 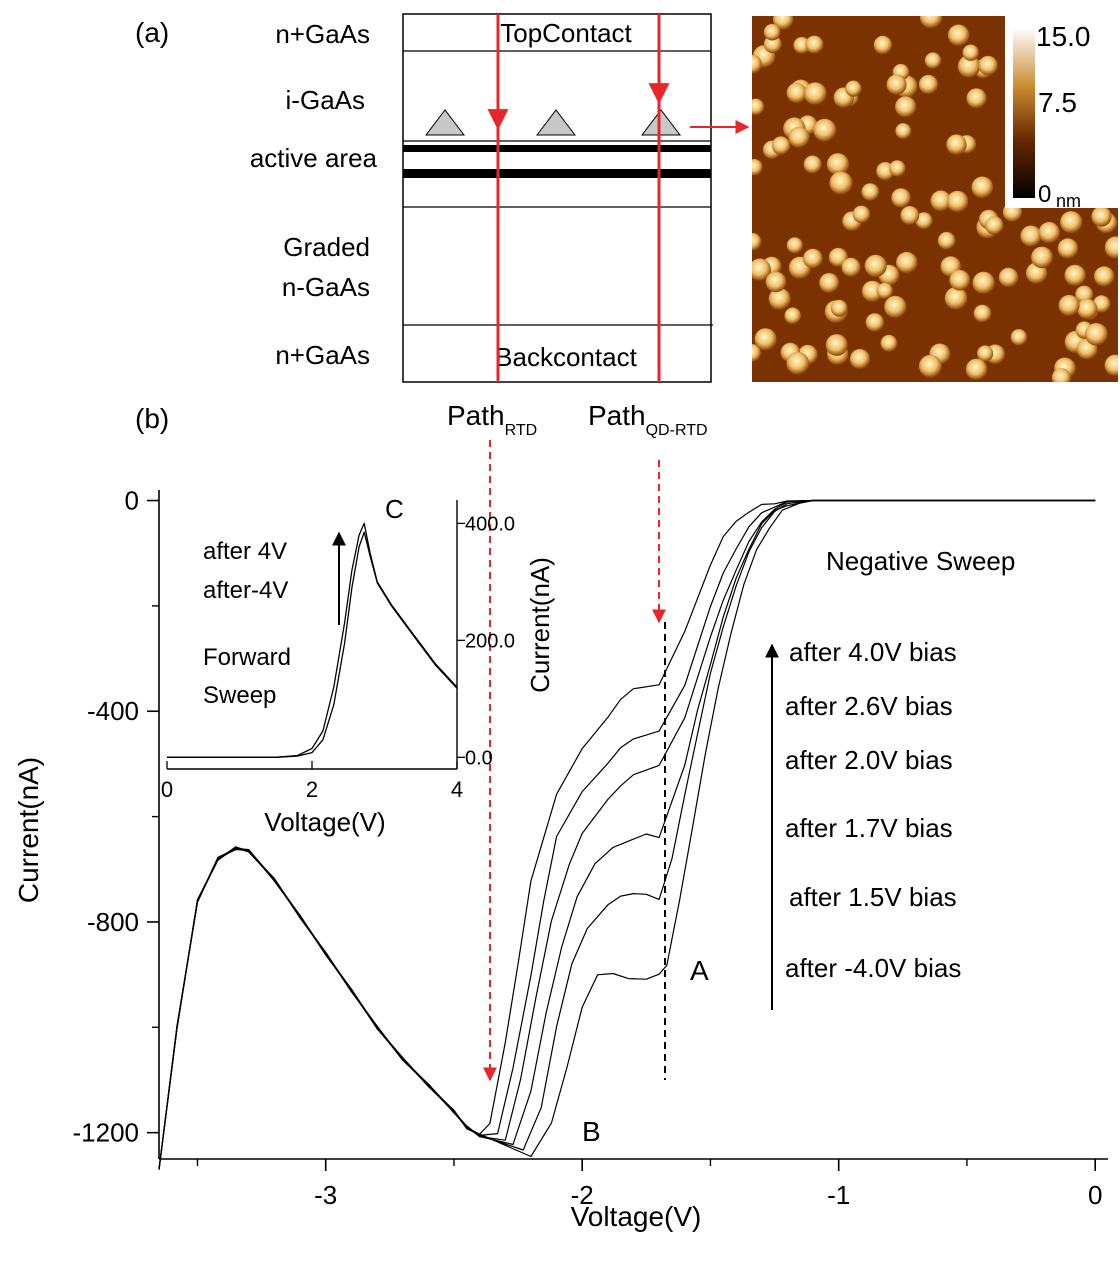 I want to click on inset-y-tick-label: 400.0, so click(x=490, y=524).